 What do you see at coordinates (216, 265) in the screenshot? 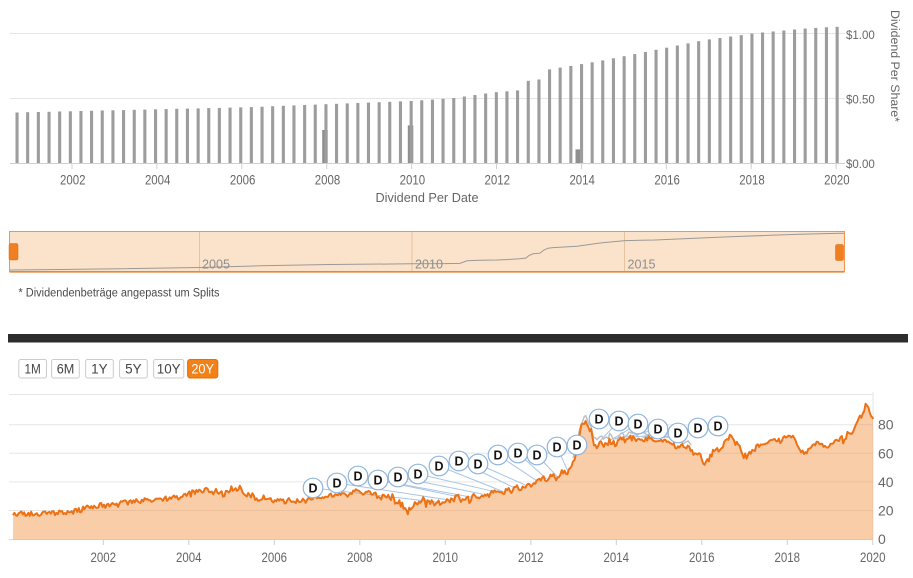
I see `svg-text: 2005` at bounding box center [216, 265].